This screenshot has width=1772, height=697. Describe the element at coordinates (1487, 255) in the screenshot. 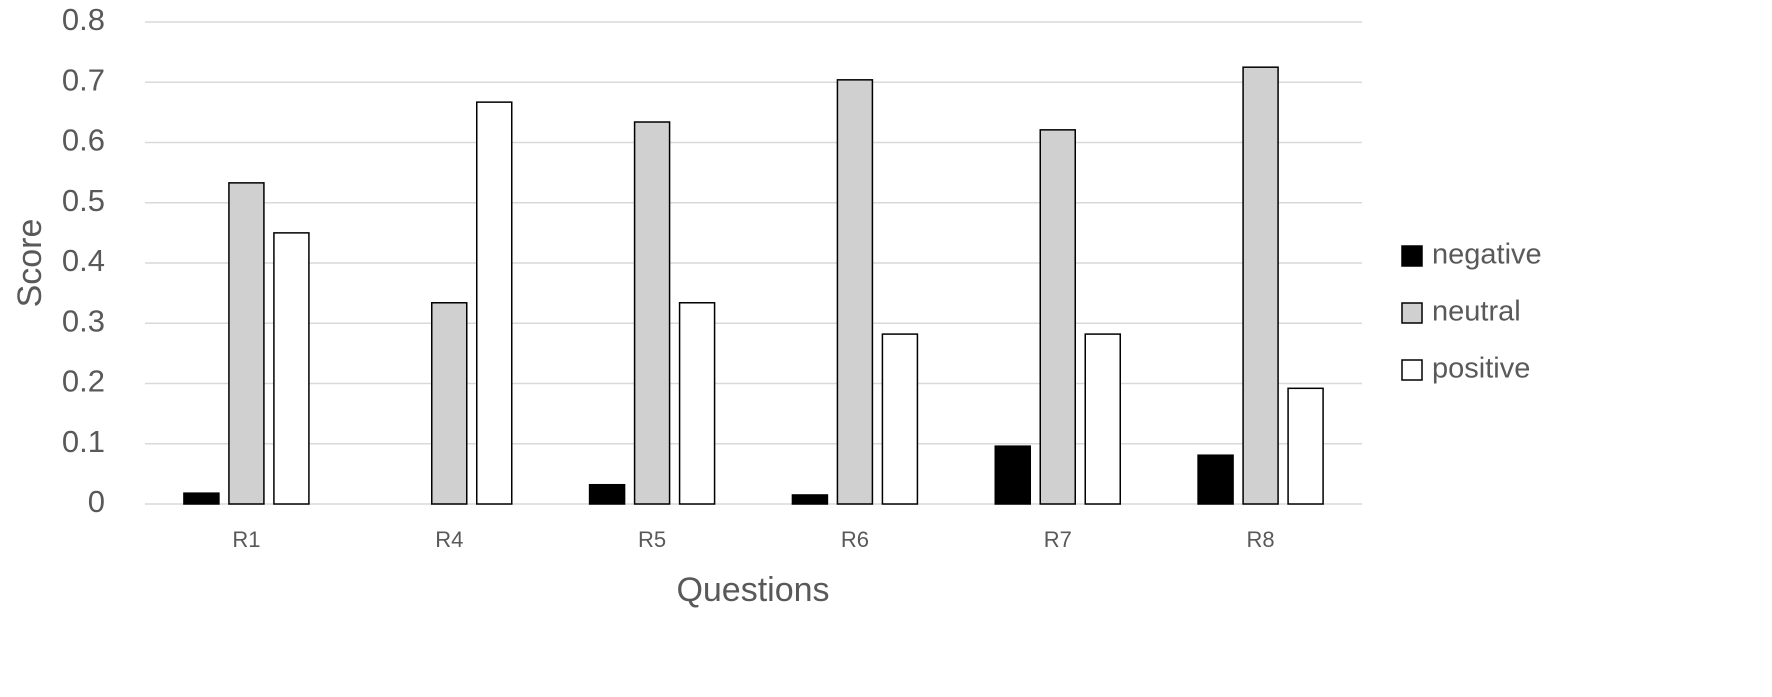

I see `legend-label: negative` at that location.